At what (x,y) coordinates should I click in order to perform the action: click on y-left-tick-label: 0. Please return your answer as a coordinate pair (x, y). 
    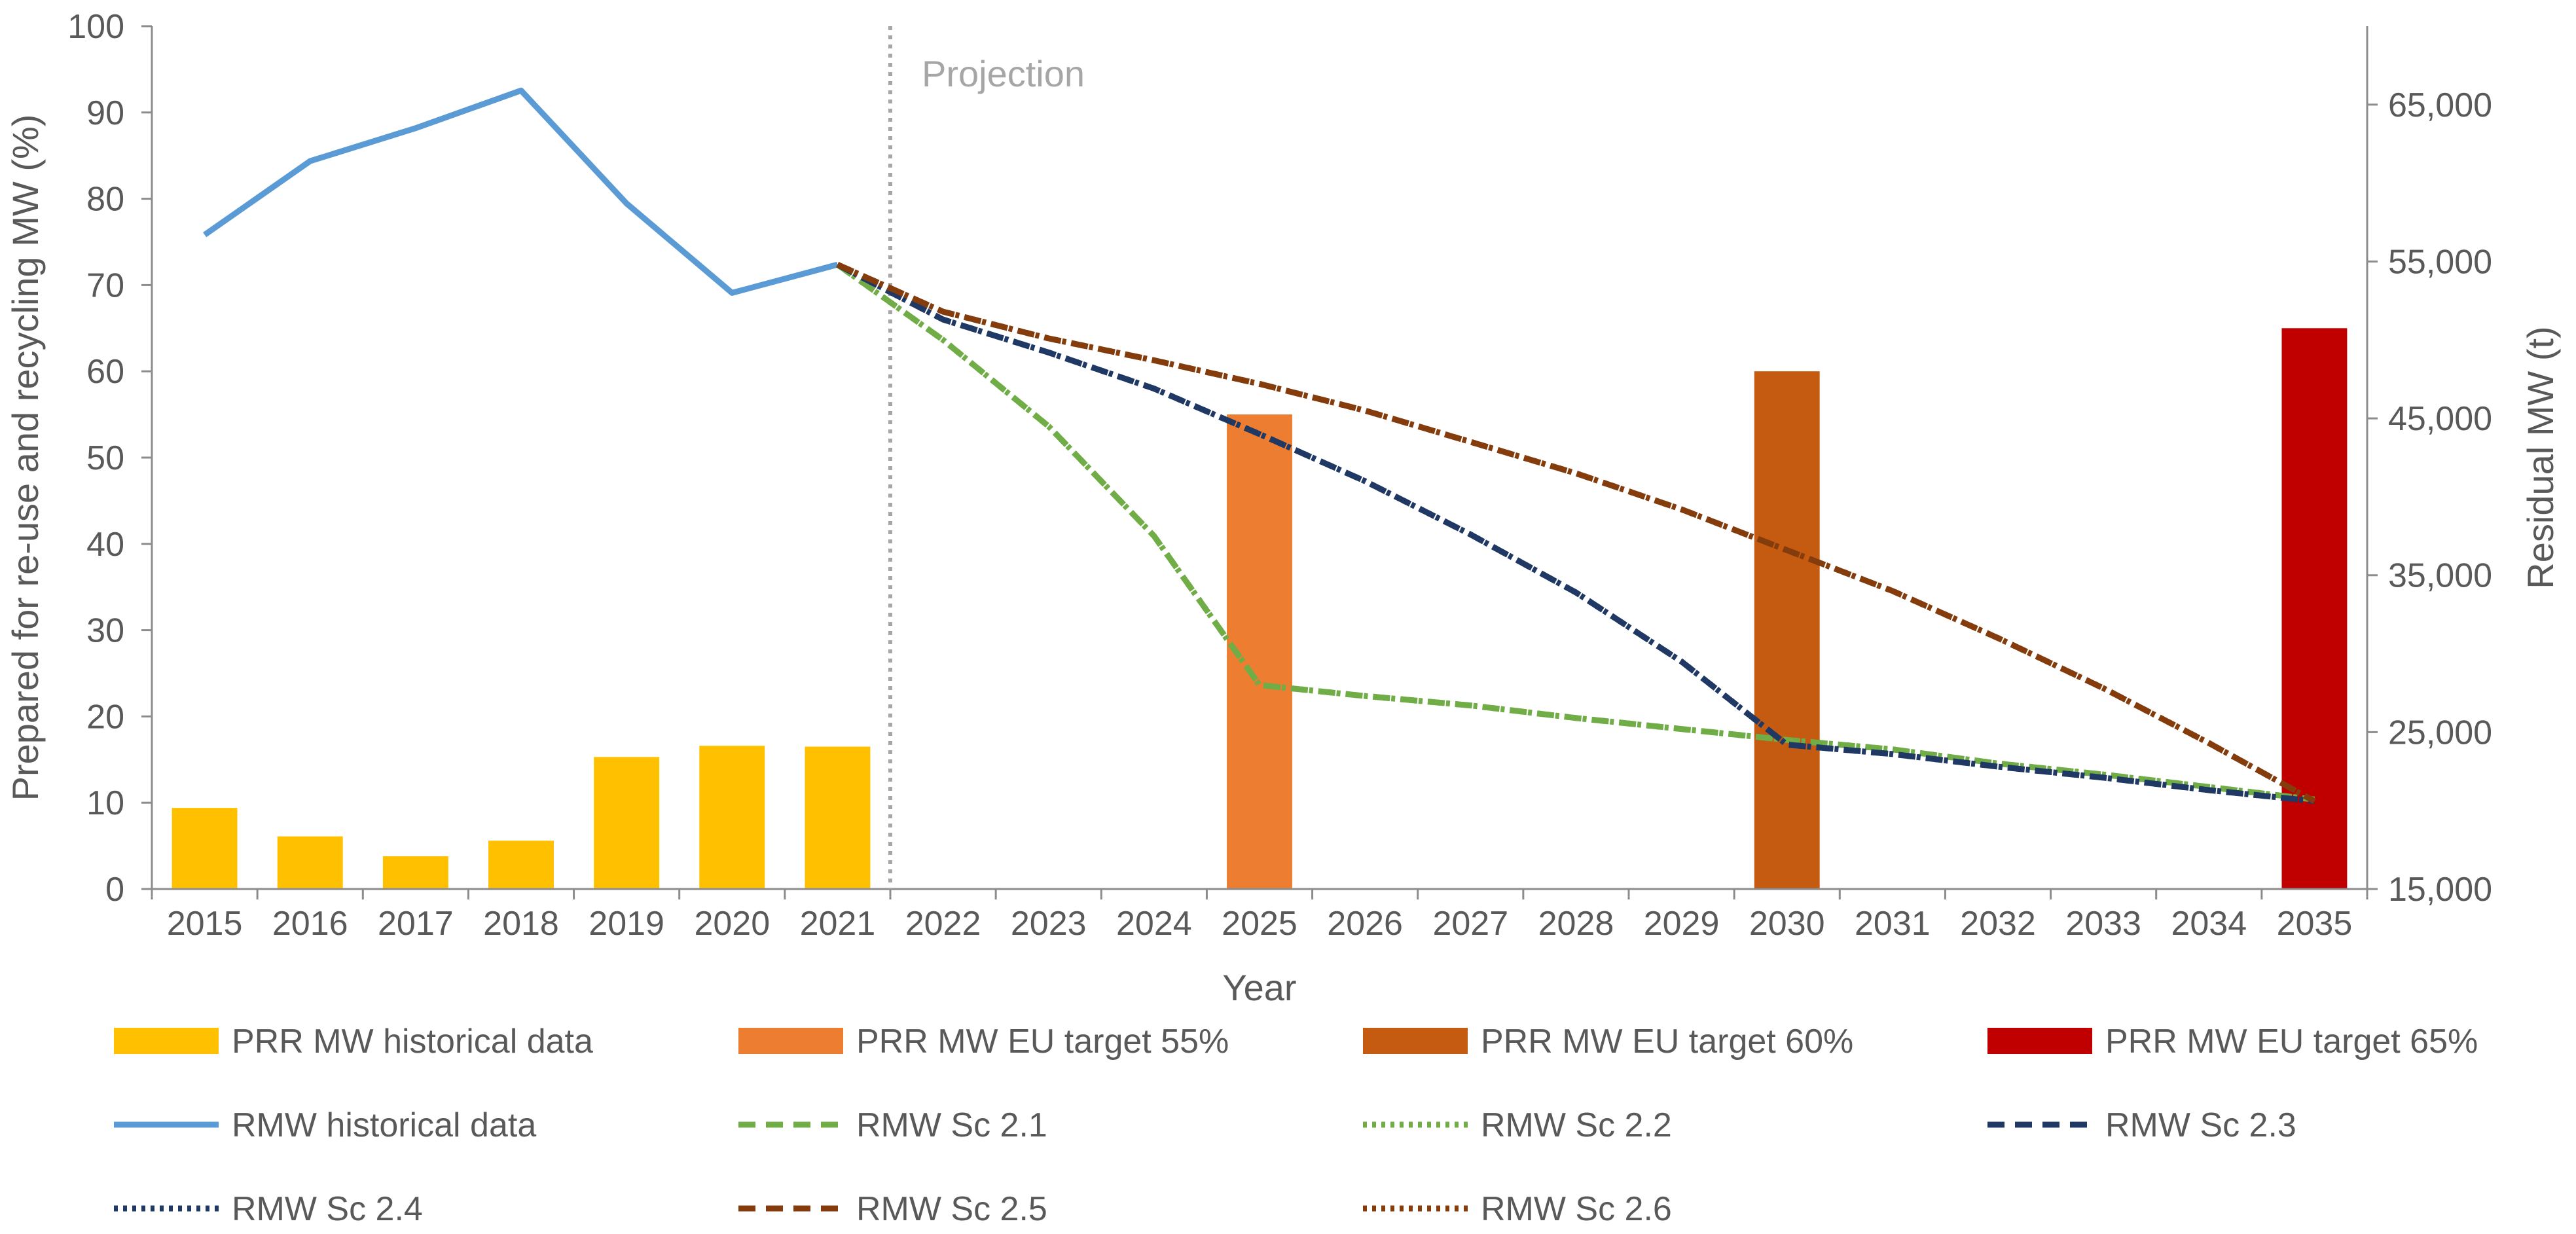
    Looking at the image, I should click on (114, 890).